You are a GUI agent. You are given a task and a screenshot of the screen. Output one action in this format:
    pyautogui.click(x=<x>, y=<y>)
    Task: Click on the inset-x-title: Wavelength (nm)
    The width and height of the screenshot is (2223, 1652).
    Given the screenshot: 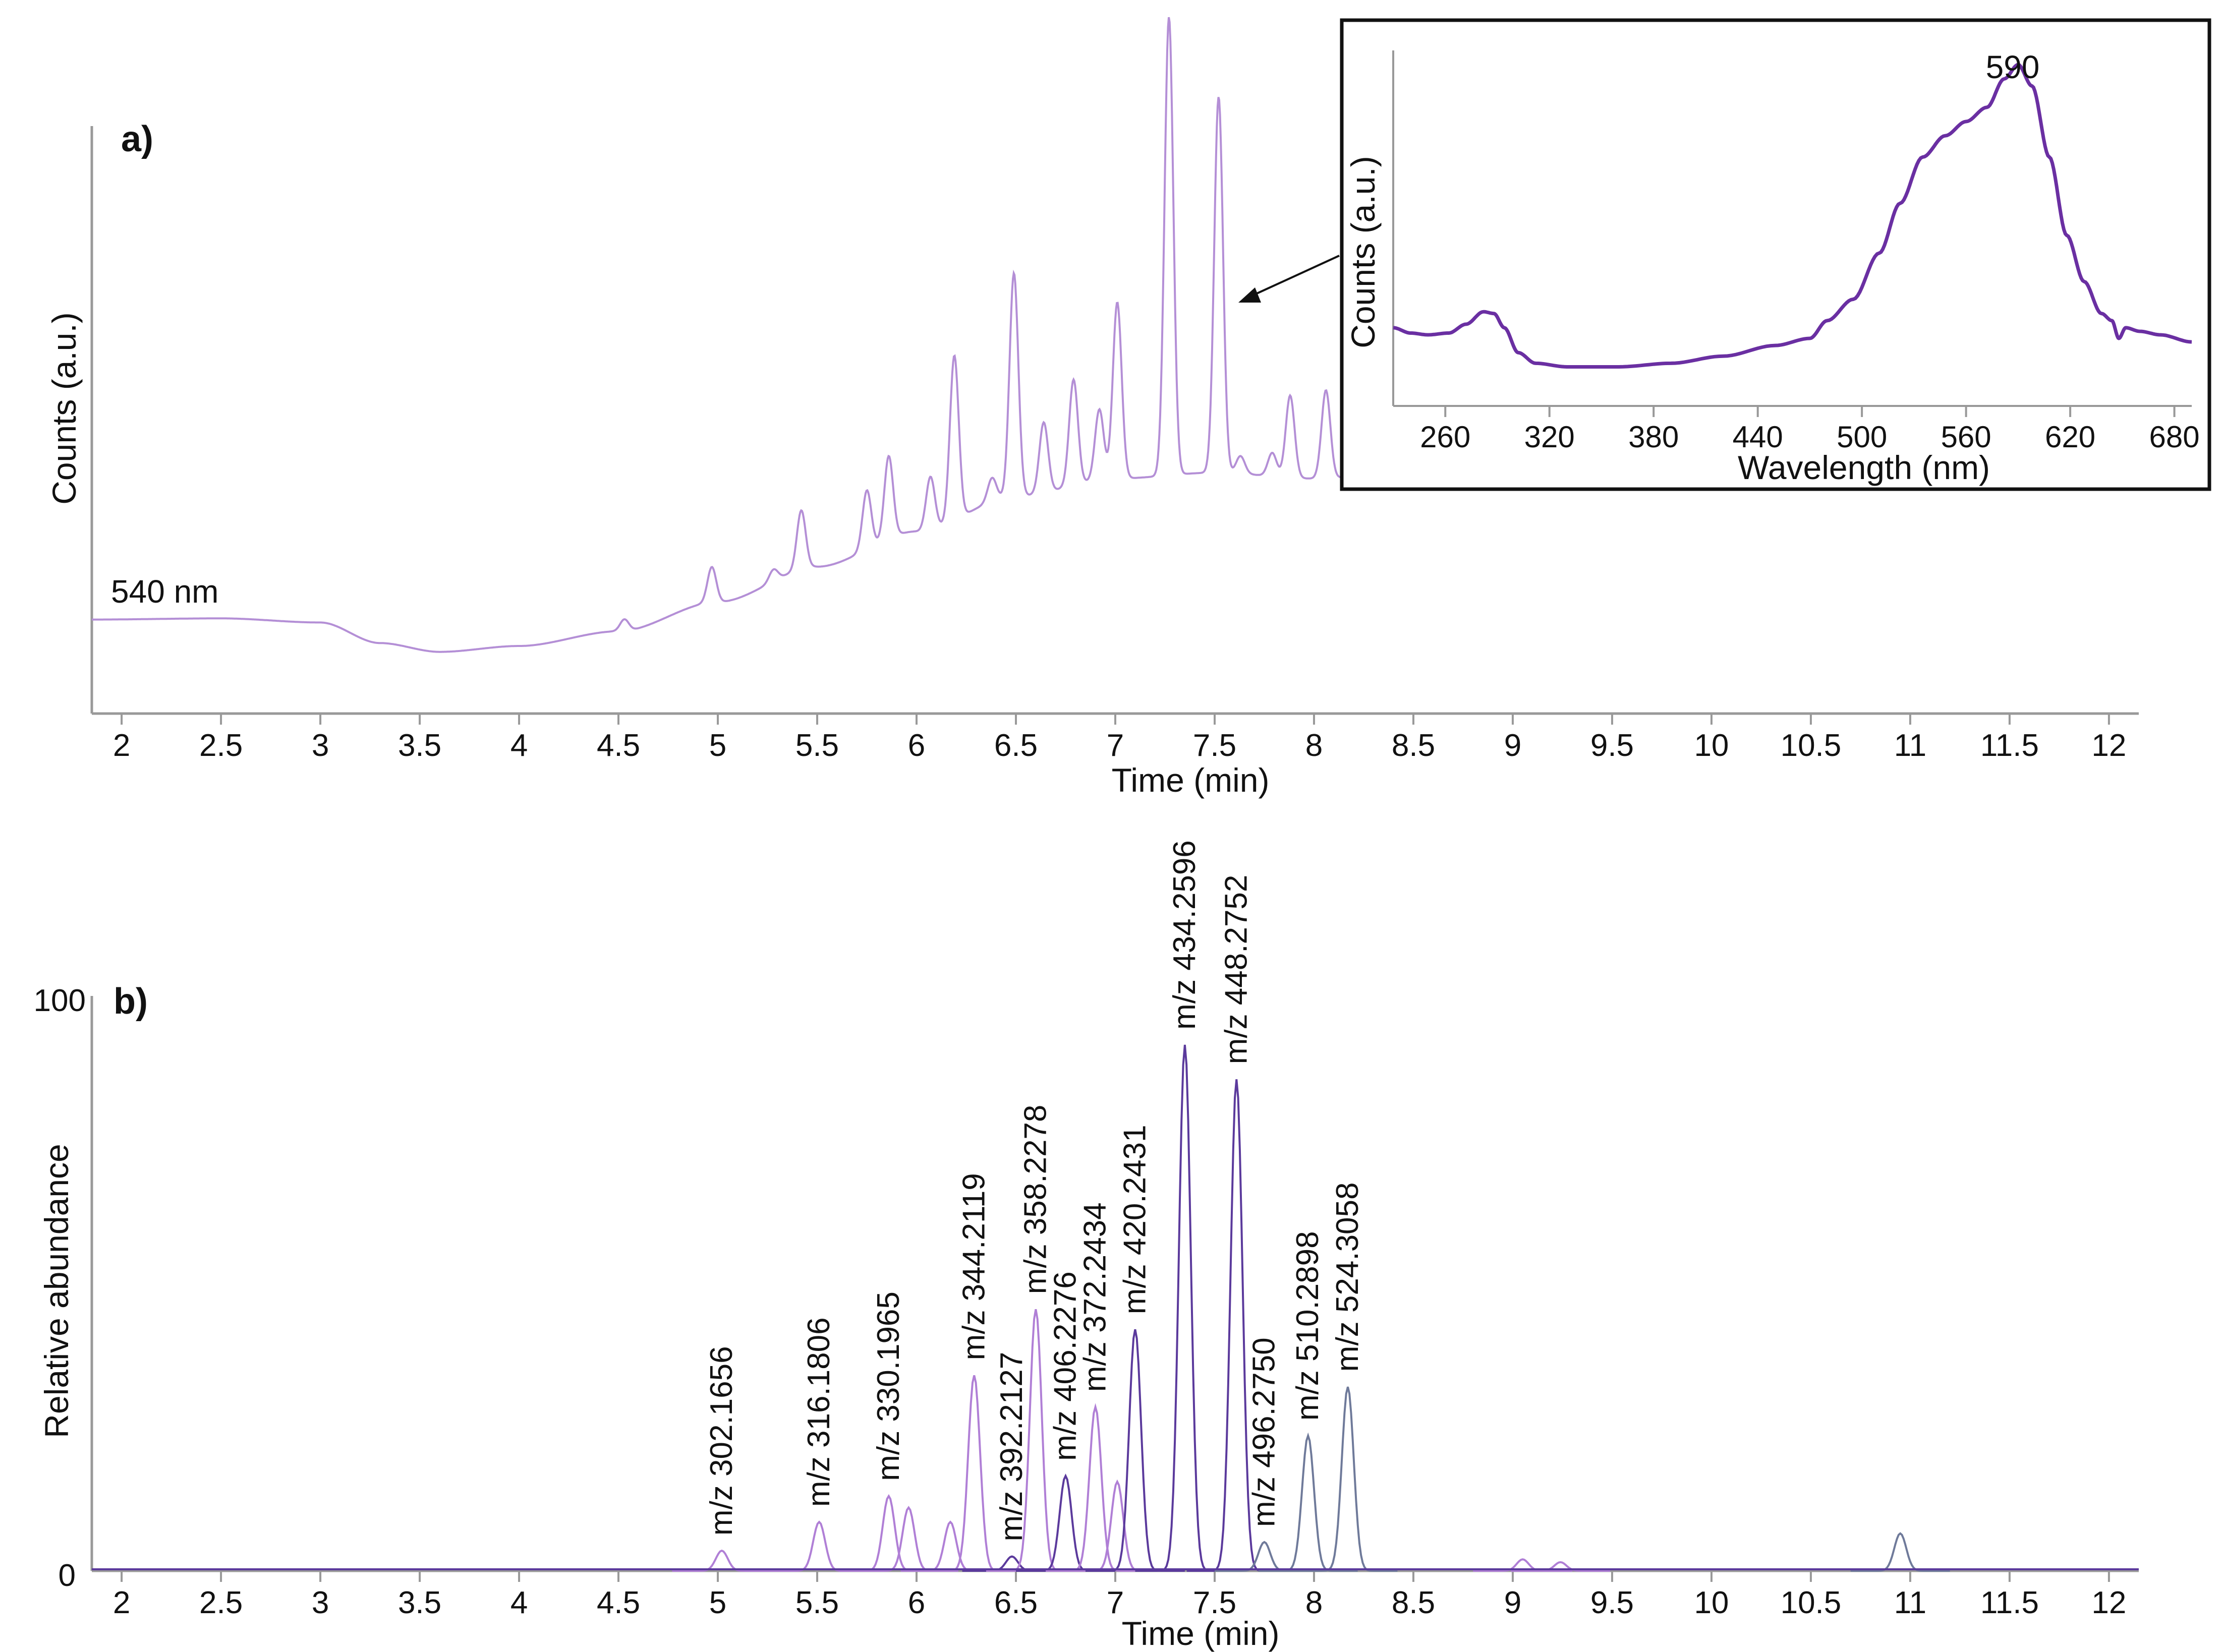 What is the action you would take?
    pyautogui.click(x=1864, y=467)
    